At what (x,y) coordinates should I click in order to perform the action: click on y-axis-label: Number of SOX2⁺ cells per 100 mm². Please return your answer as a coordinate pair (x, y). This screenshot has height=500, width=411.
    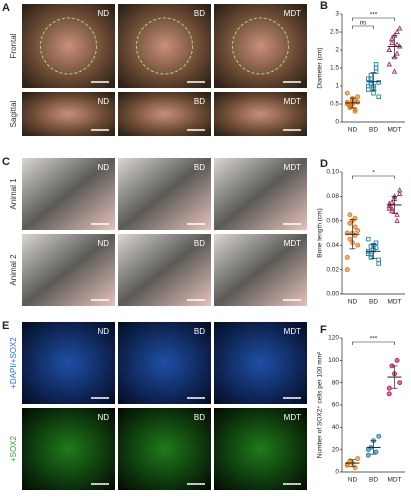
    Looking at the image, I should click on (320, 404).